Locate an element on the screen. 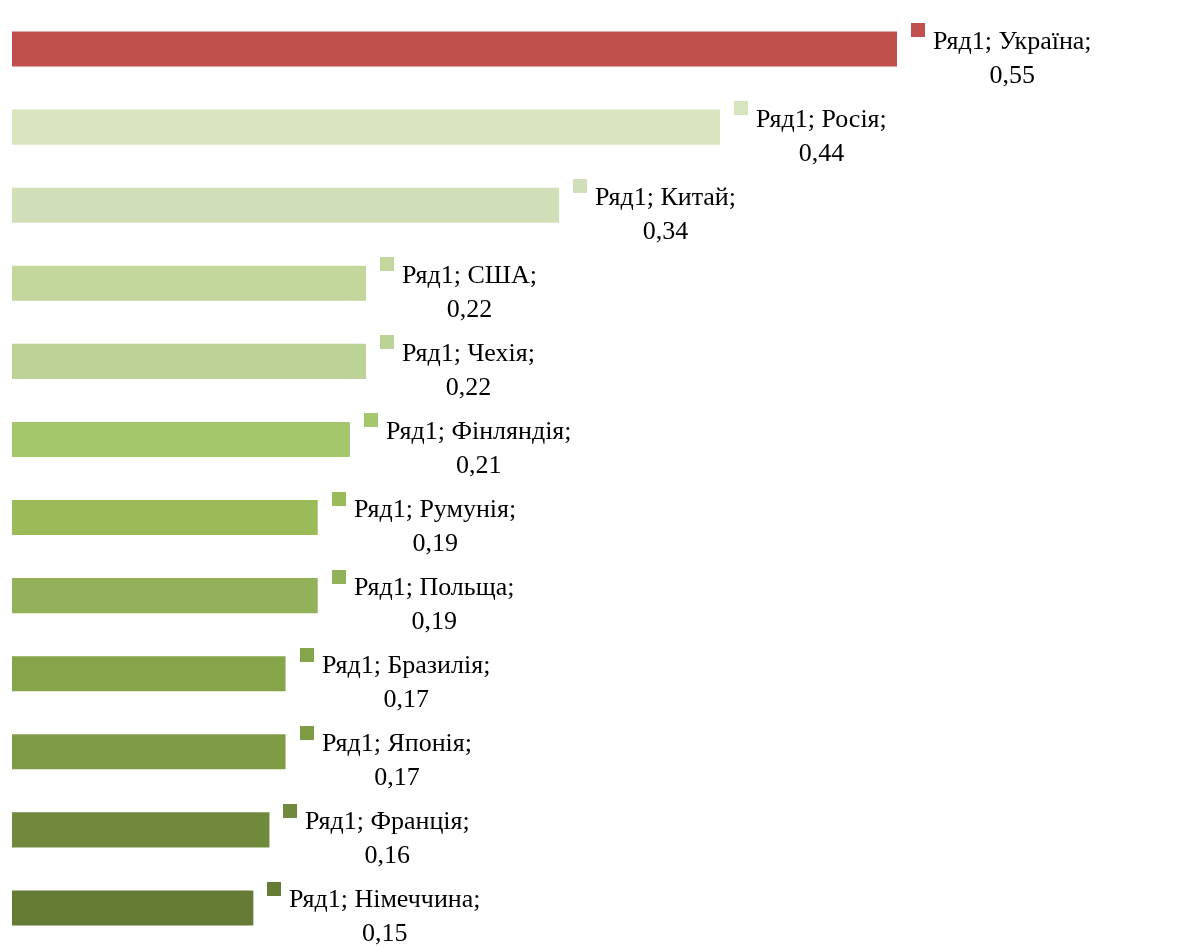 The height and width of the screenshot is (947, 1194). data-label: Ряд1; Румунія; 0,19 is located at coordinates (435, 525).